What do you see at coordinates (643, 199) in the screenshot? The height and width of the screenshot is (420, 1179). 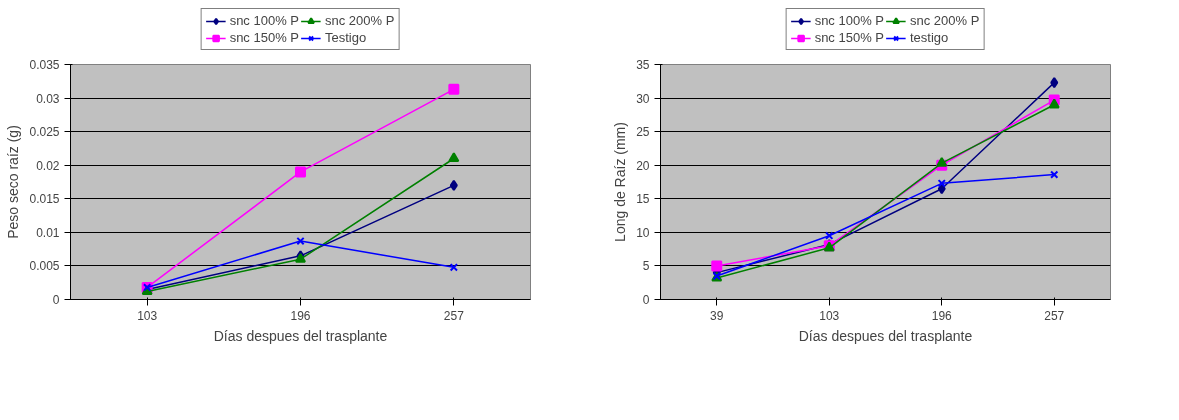 I see `y-tick-label: 15` at bounding box center [643, 199].